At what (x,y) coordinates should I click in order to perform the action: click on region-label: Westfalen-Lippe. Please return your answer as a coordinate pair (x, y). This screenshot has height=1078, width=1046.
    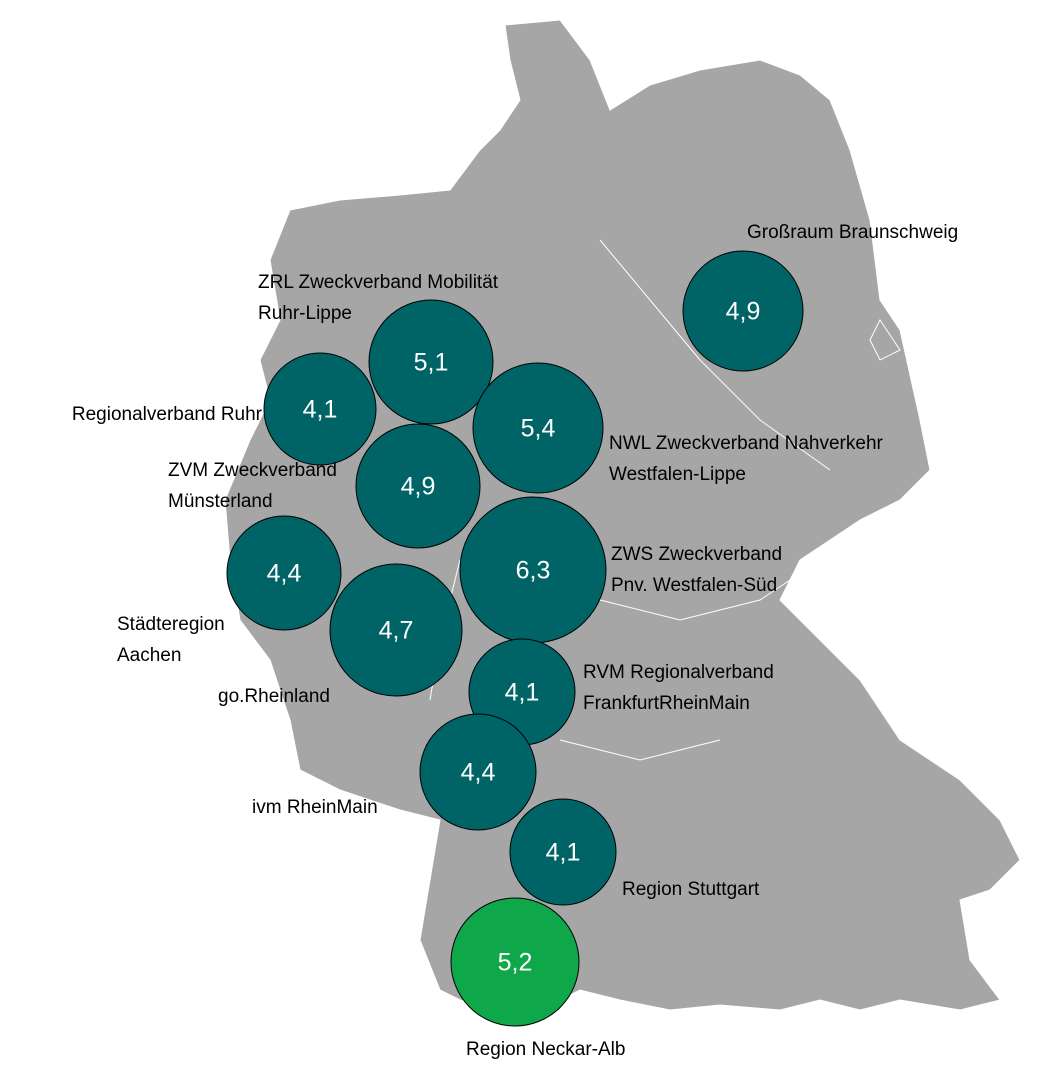
    Looking at the image, I should click on (677, 474).